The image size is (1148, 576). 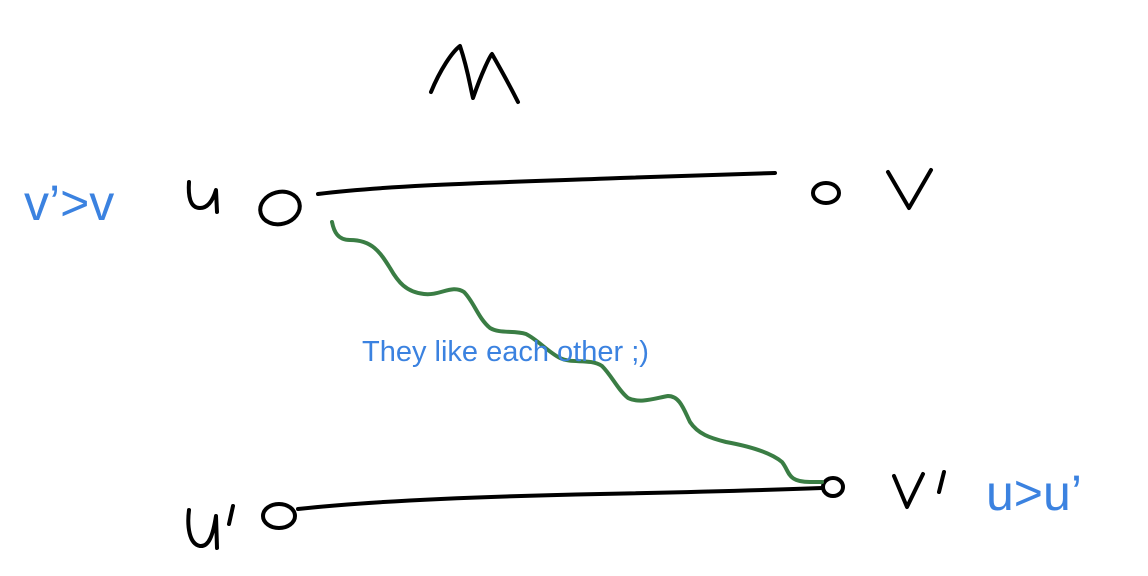 I want to click on right-preference-annotation: u>u’, so click(x=1034, y=493).